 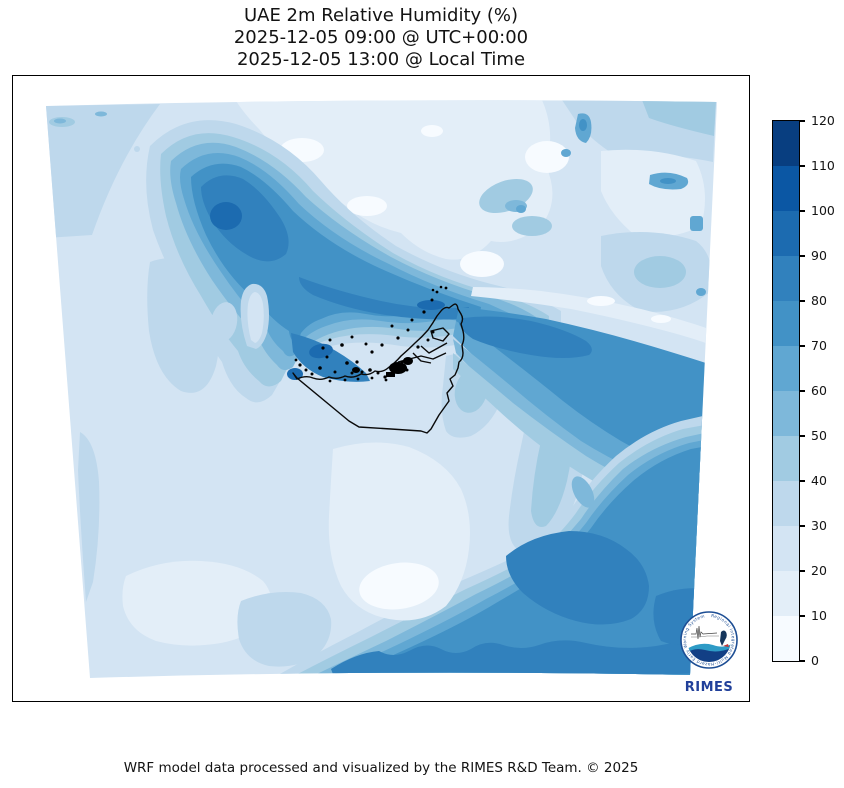 I want to click on colorbar-tick-label: 100, so click(x=823, y=210).